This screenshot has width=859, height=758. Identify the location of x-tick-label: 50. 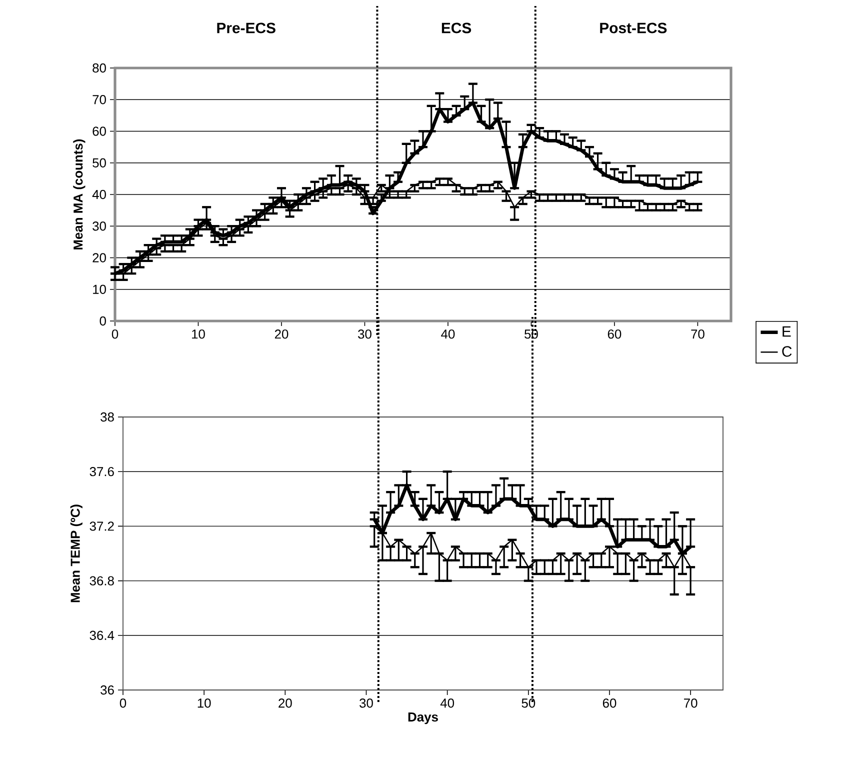
(529, 703).